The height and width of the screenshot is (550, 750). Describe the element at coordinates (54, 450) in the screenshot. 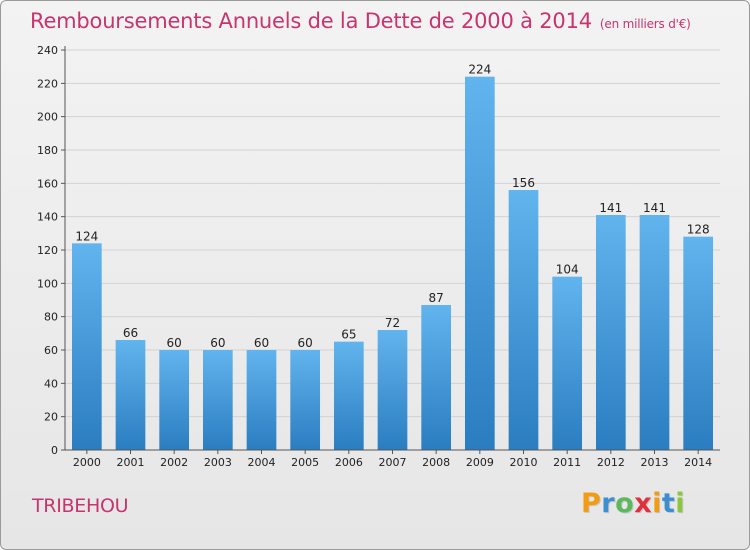

I see `y-tick-label: 0` at that location.